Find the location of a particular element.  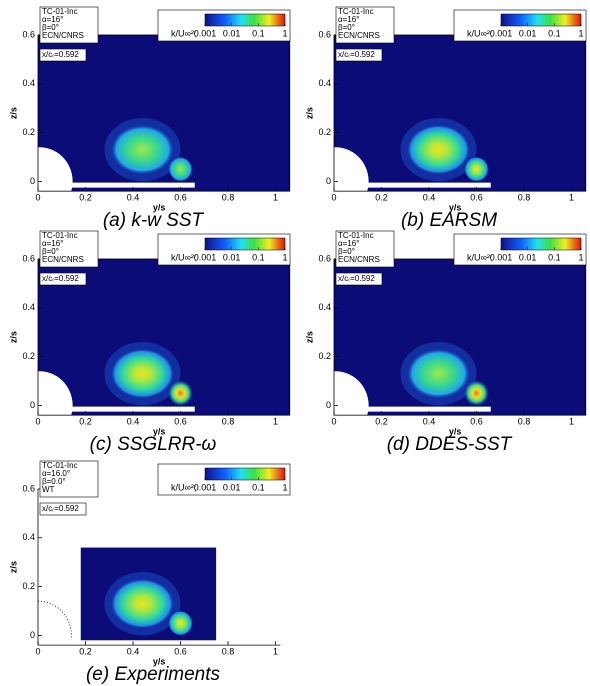

info-line: α=16.0° is located at coordinates (56, 473).